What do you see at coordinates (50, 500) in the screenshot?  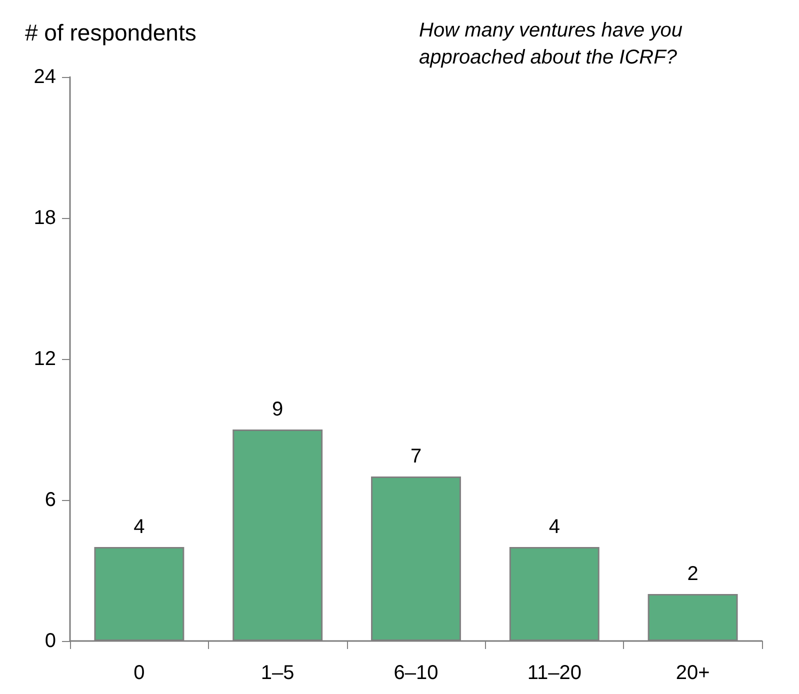 I see `y-tick-label: 6` at bounding box center [50, 500].